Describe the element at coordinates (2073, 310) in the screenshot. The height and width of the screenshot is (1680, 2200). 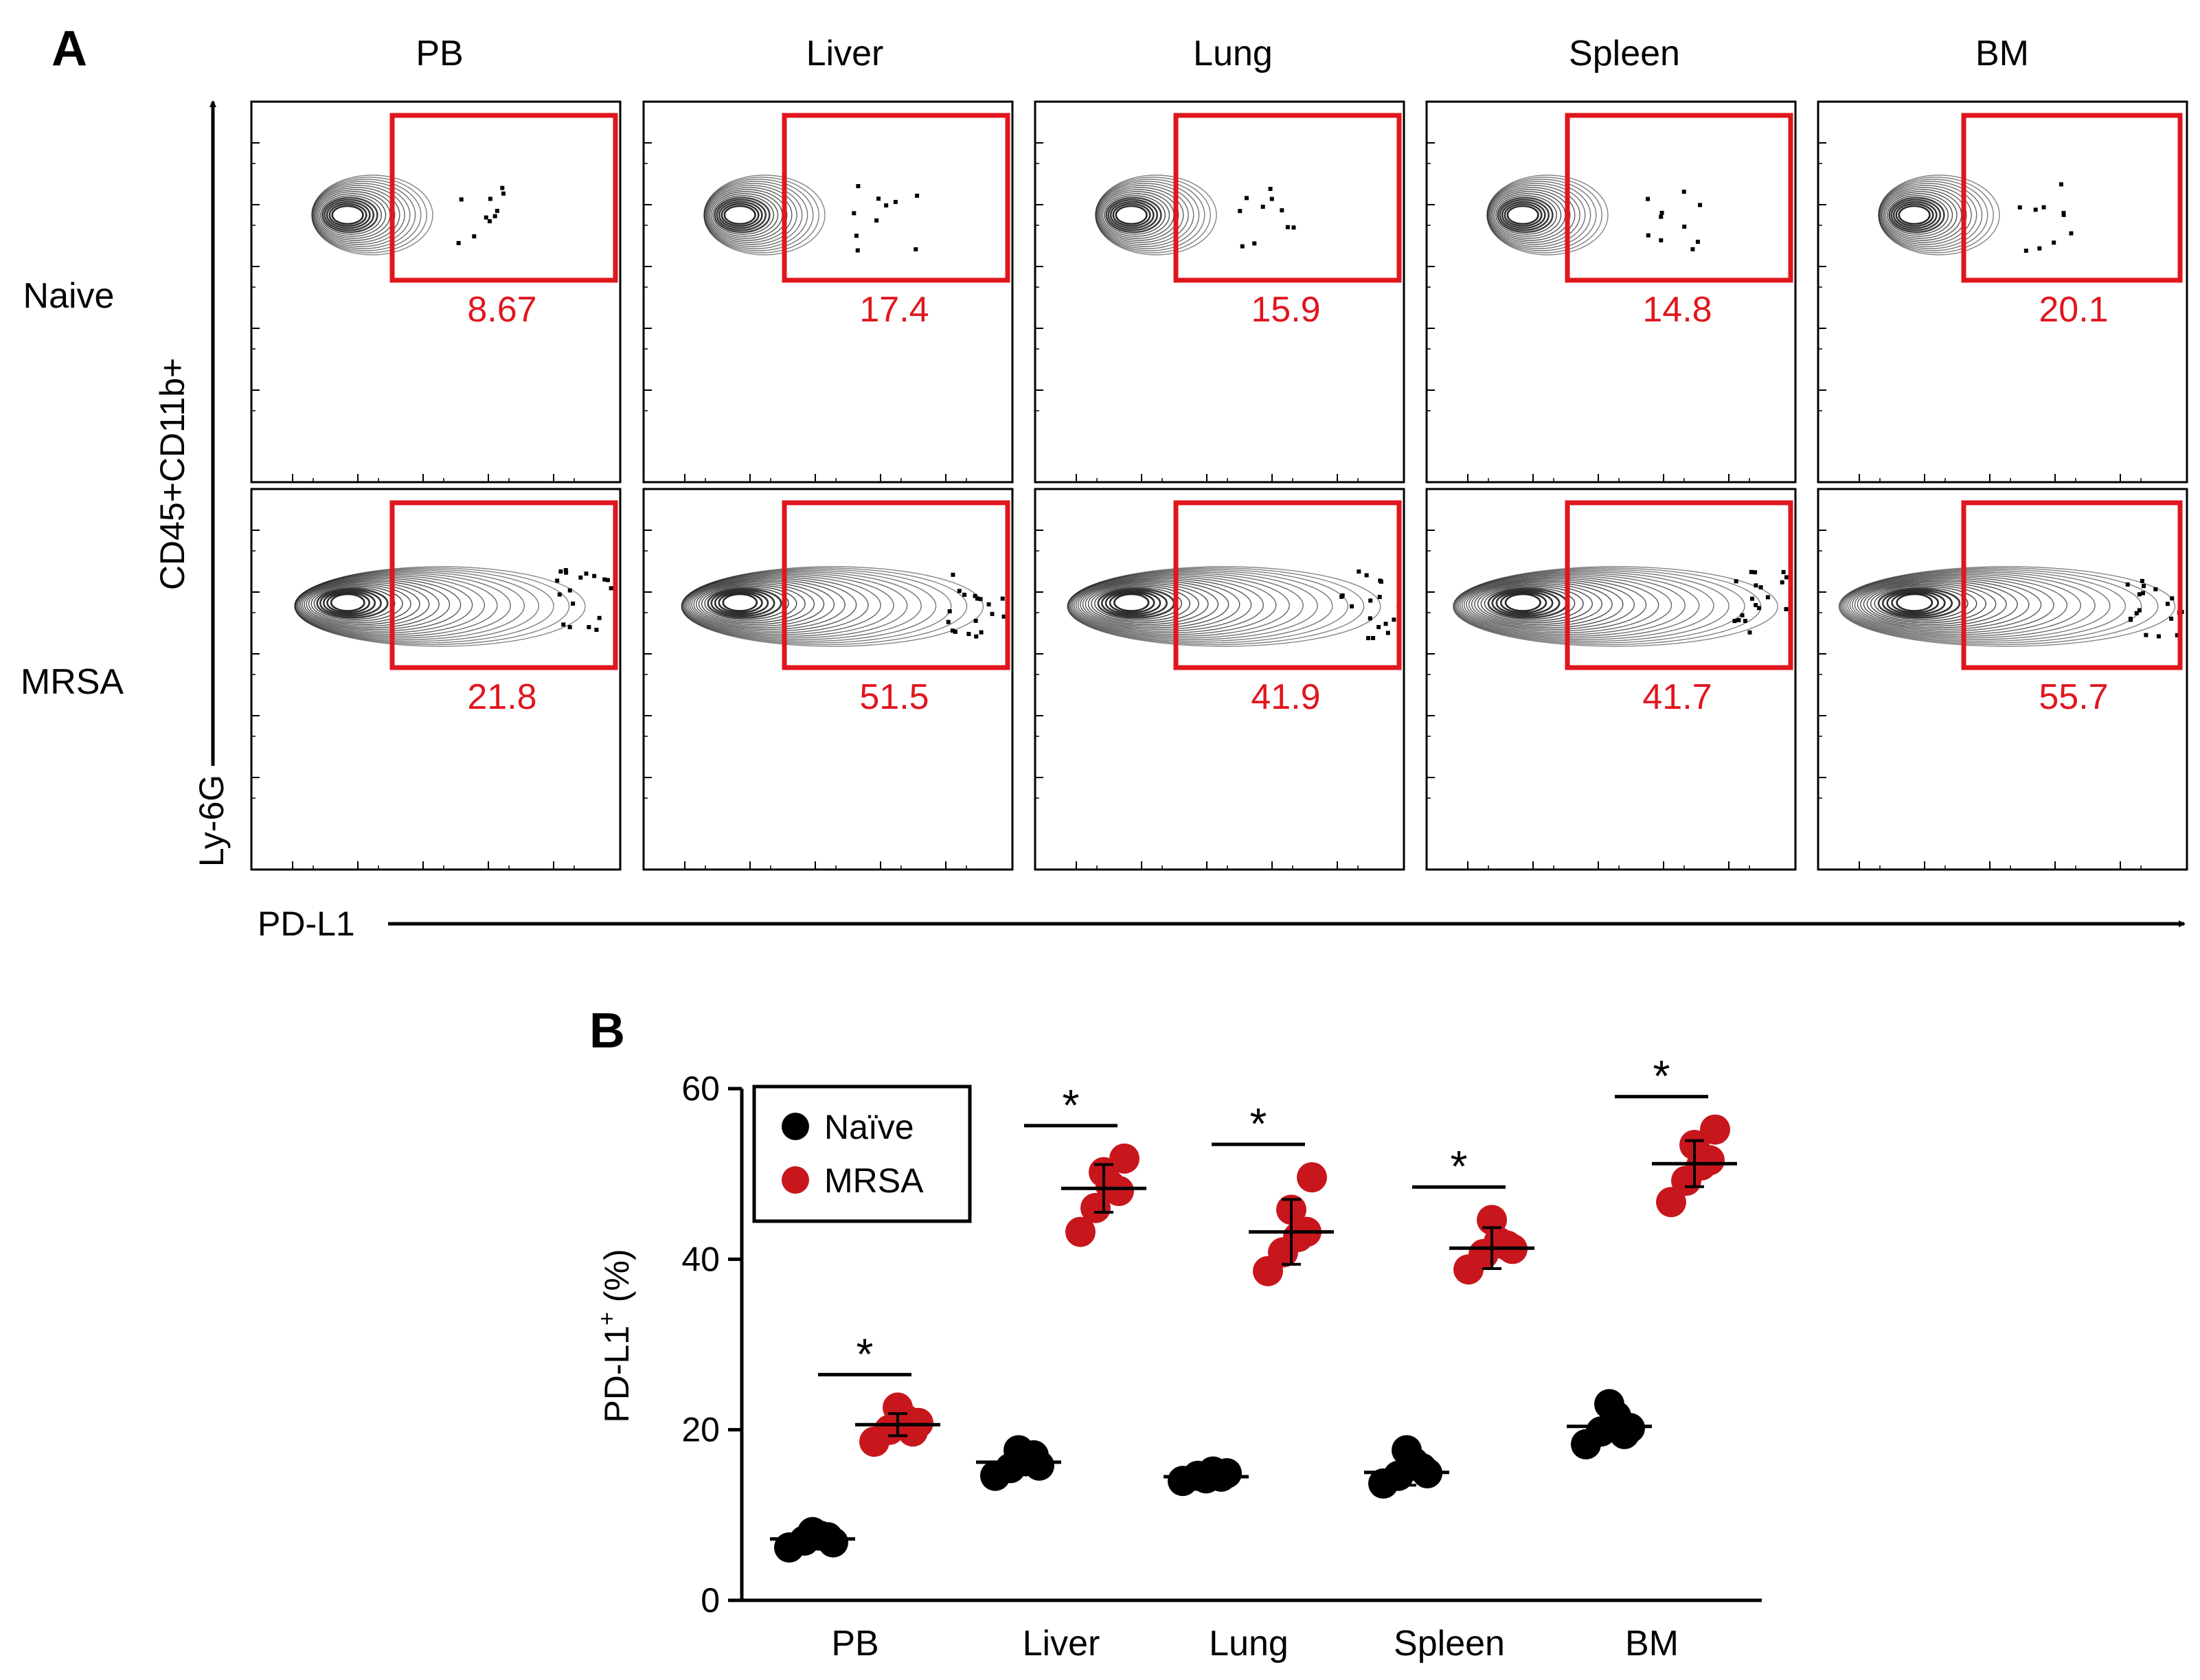
I see `gate-percent: 20.1` at that location.